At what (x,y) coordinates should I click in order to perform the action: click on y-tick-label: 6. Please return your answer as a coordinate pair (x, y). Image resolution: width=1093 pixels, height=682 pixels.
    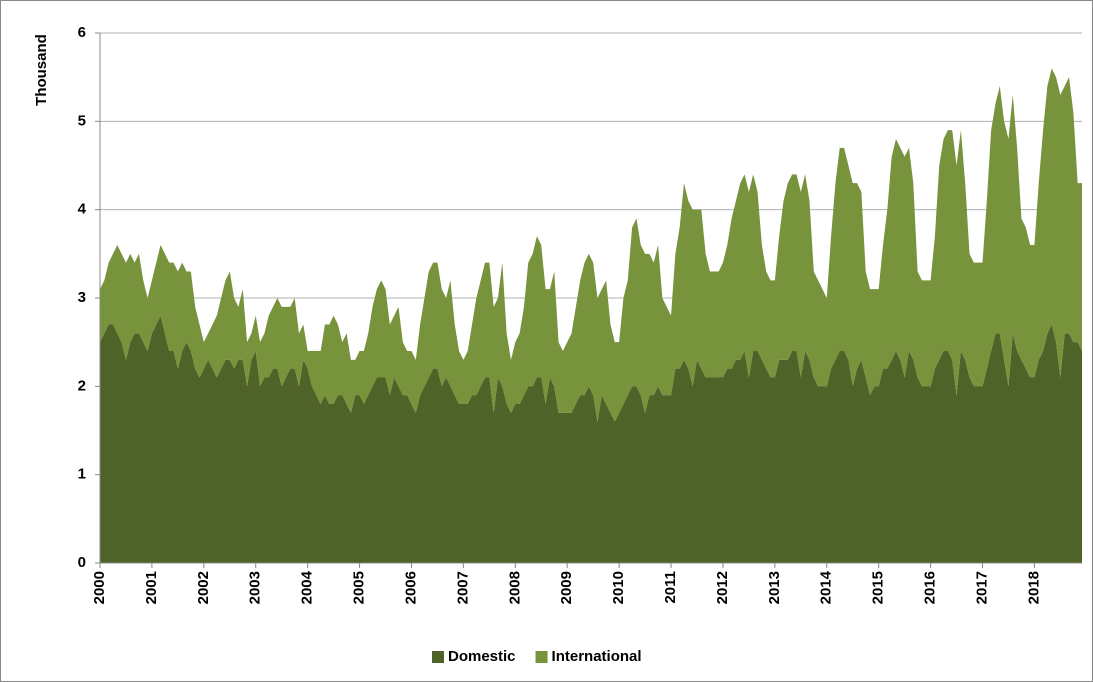
    Looking at the image, I should click on (82, 32).